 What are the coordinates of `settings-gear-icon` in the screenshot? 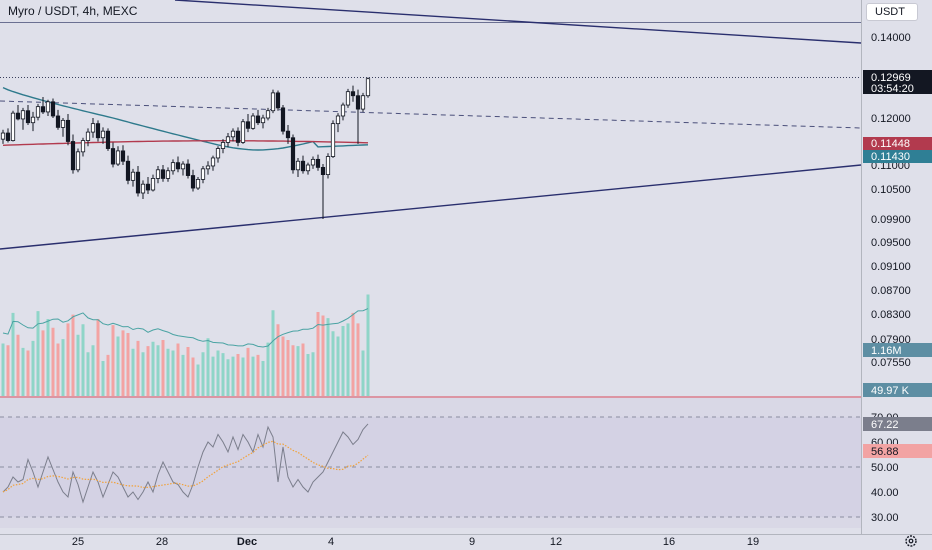 It's located at (911, 541).